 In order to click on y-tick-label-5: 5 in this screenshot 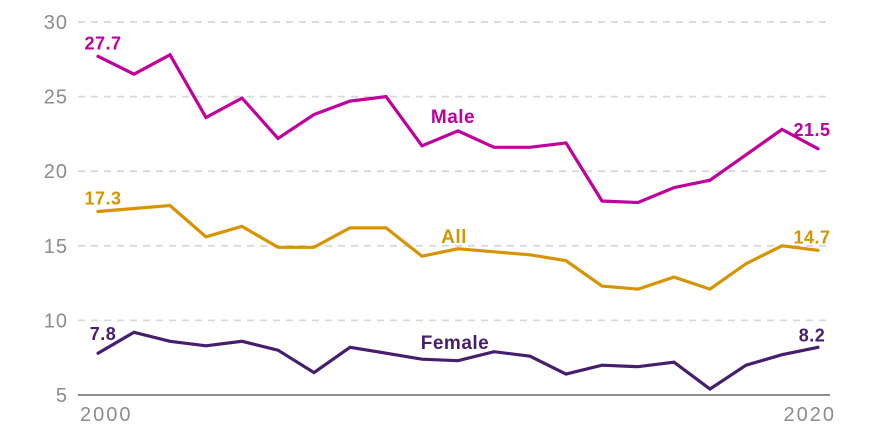, I will do `click(62, 396)`.